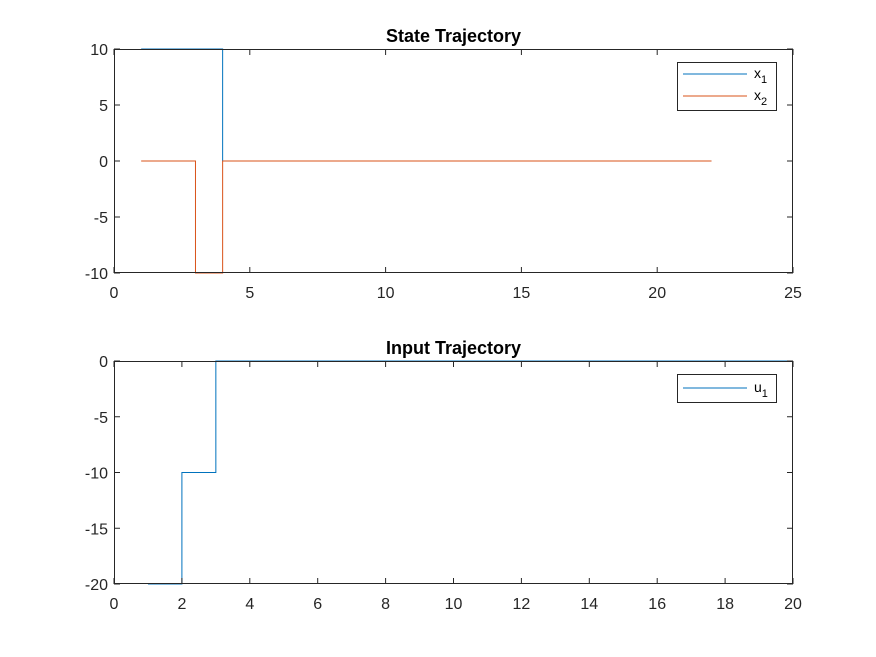 This screenshot has height=657, width=876. Describe the element at coordinates (453, 36) in the screenshot. I see `chart-title: State Trajectory` at that location.